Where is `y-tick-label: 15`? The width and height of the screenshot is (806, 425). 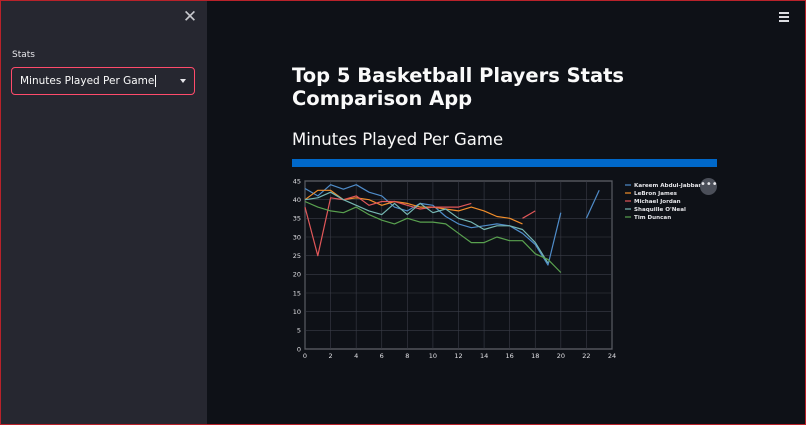 y-tick-label: 15 is located at coordinates (297, 293).